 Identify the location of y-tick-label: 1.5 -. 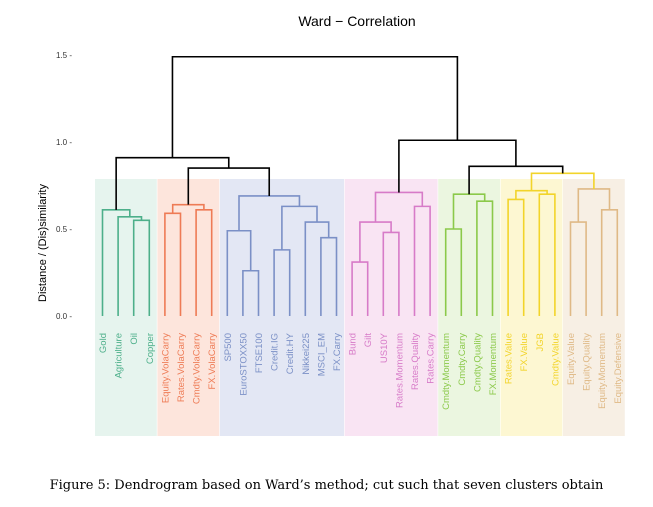
(64, 55).